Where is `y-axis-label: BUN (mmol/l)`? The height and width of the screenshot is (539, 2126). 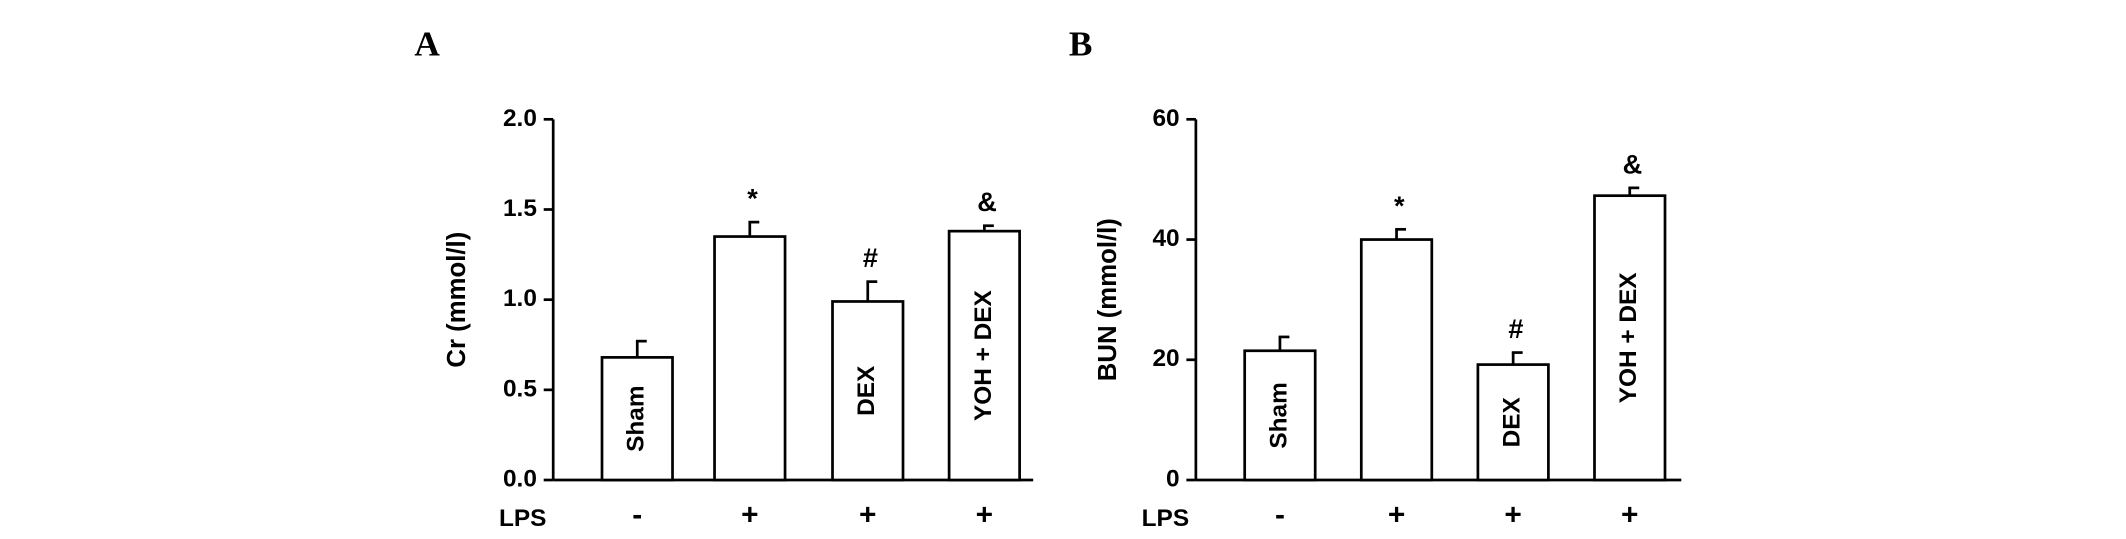
y-axis-label: BUN (mmol/l) is located at coordinates (1108, 299).